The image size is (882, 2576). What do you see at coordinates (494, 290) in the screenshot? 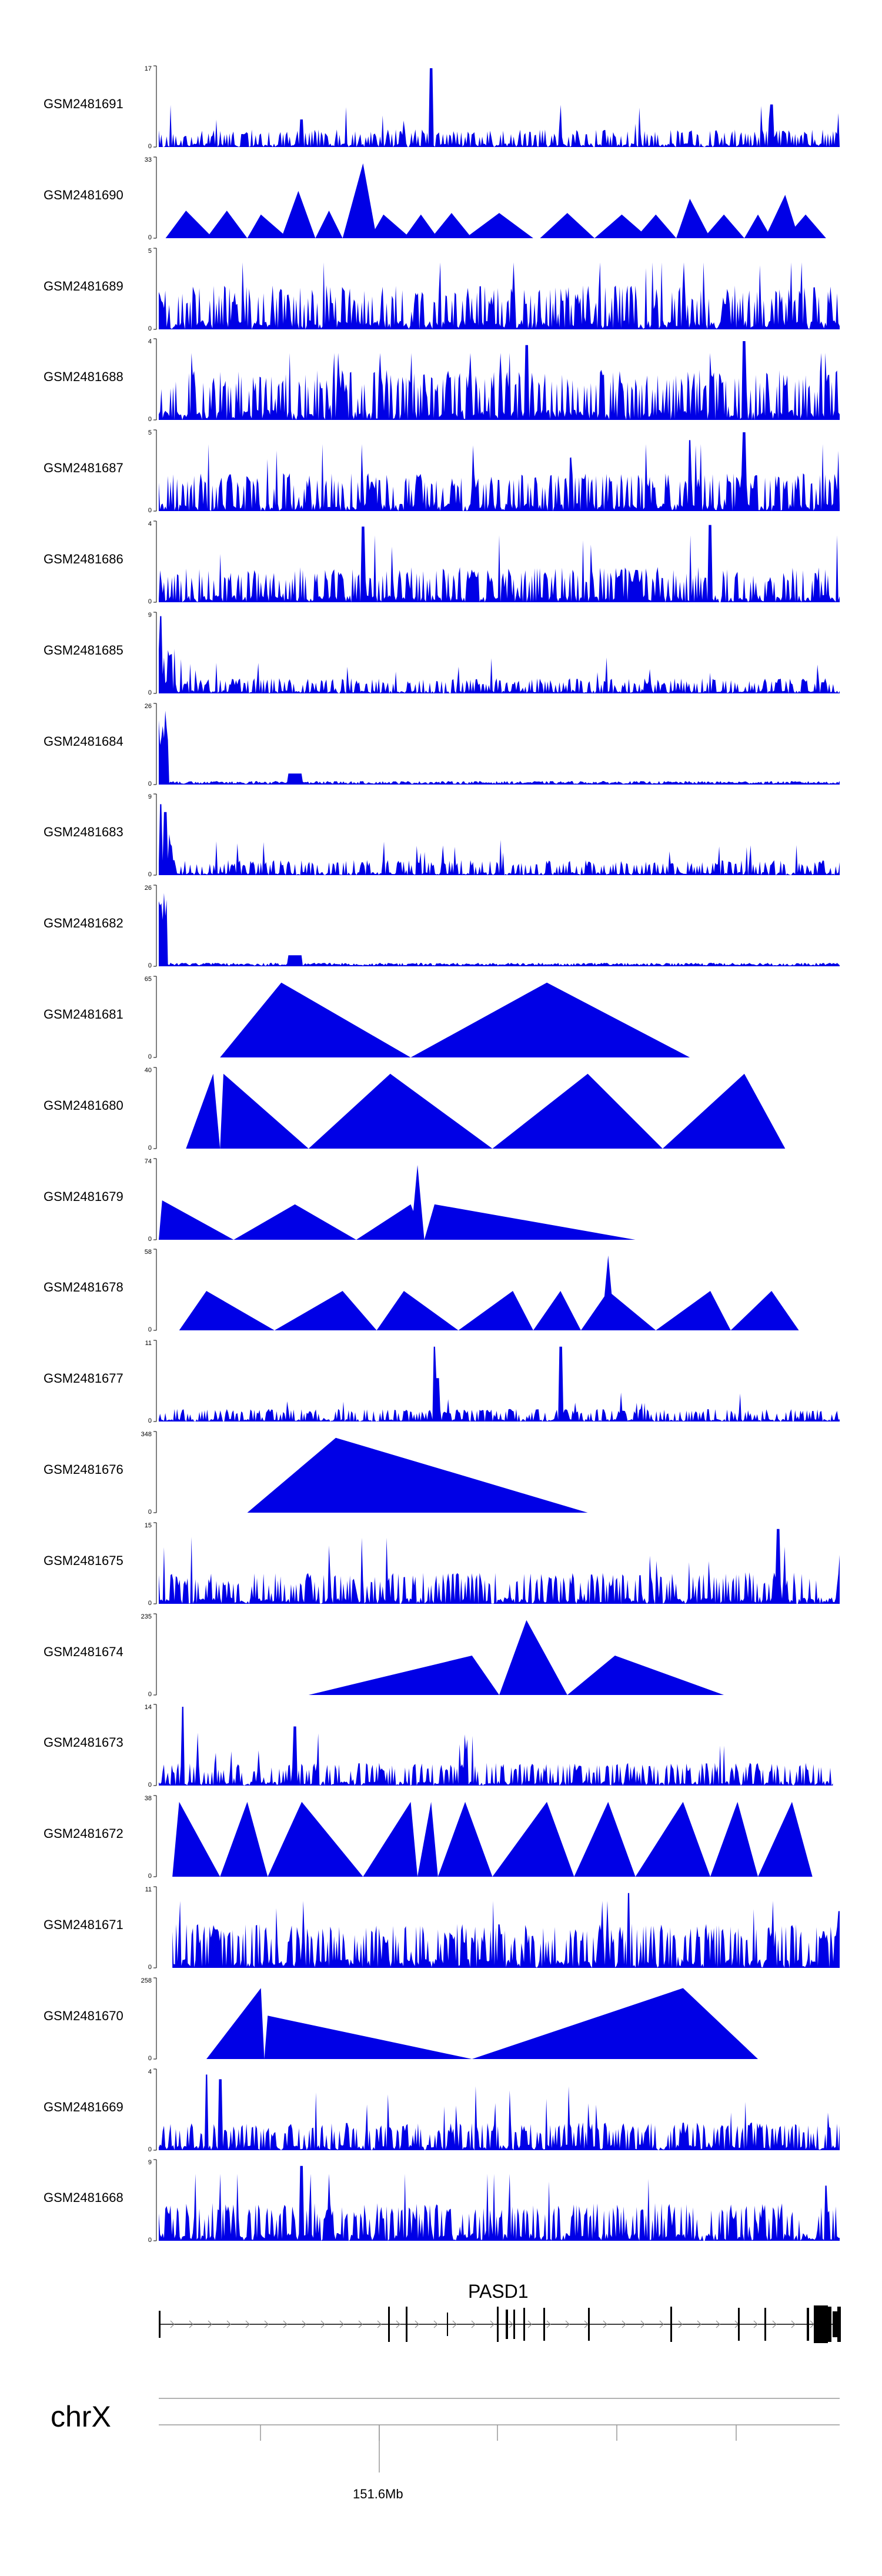
I see `track-plot-GSM2481689: 50` at bounding box center [494, 290].